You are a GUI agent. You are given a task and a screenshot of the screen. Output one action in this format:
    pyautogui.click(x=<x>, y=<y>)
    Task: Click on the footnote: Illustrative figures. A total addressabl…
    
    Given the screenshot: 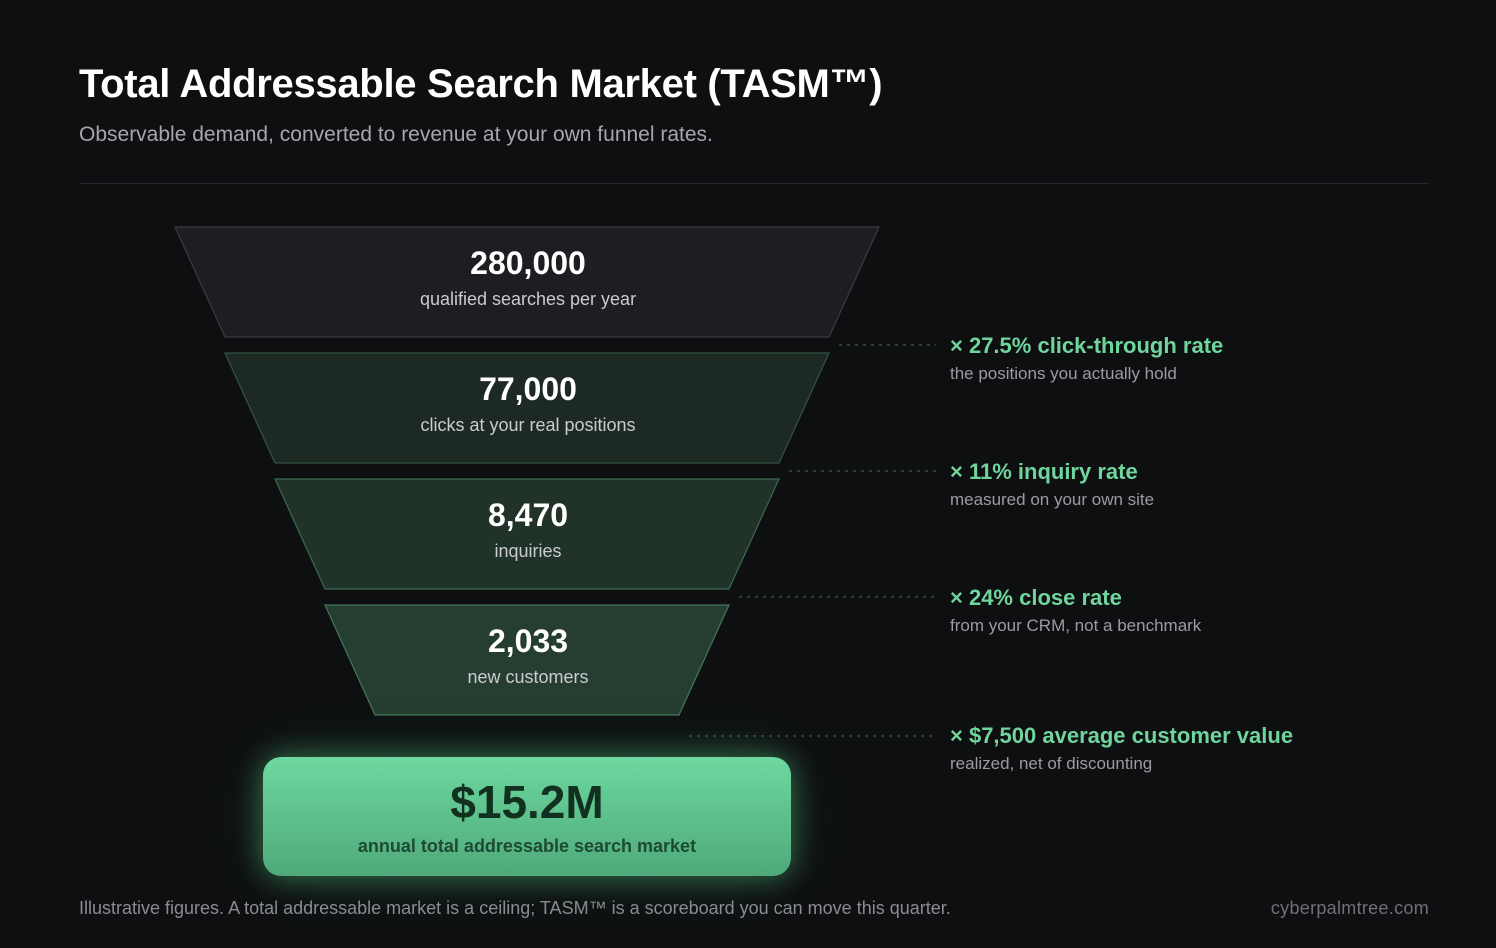 What is the action you would take?
    pyautogui.click(x=515, y=908)
    